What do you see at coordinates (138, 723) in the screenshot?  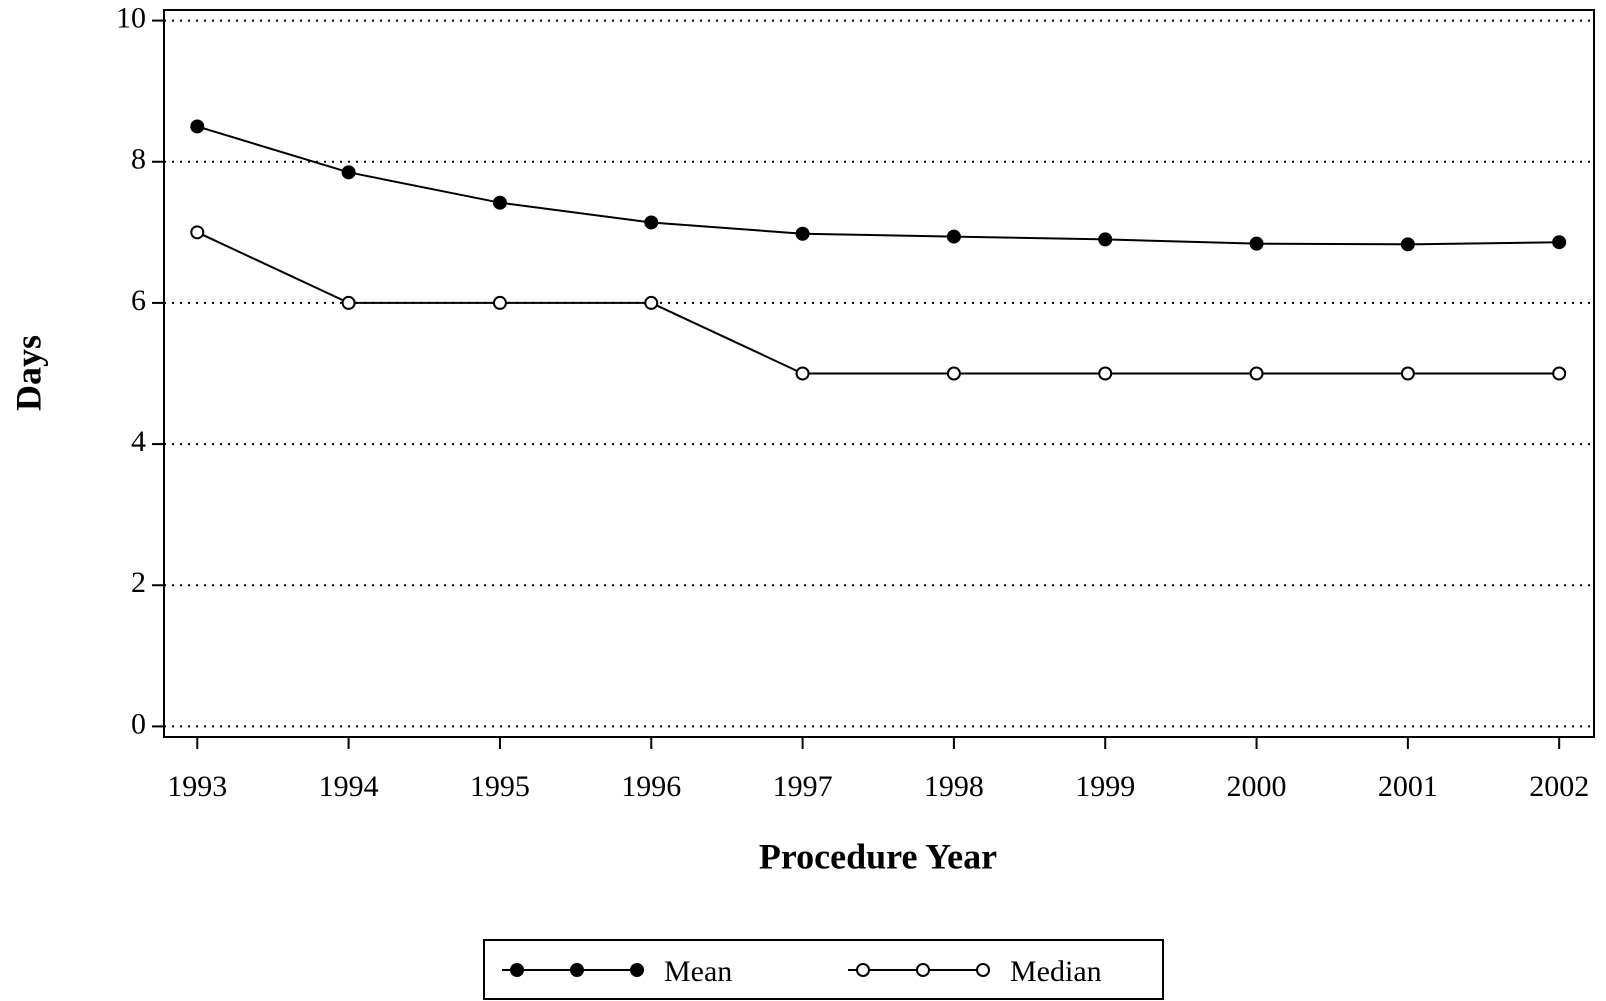 I see `y-tick-label: 0` at bounding box center [138, 723].